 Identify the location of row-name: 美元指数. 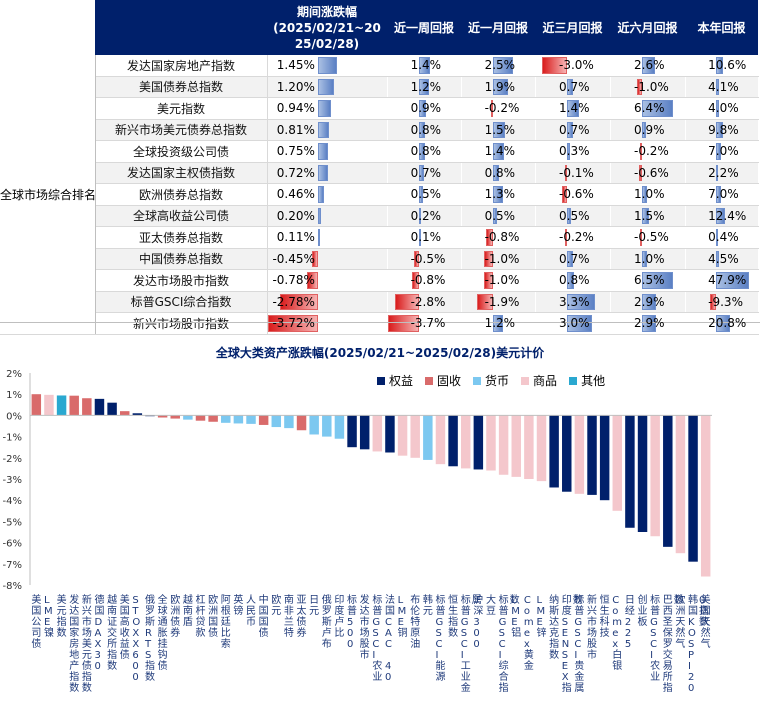
(181, 108).